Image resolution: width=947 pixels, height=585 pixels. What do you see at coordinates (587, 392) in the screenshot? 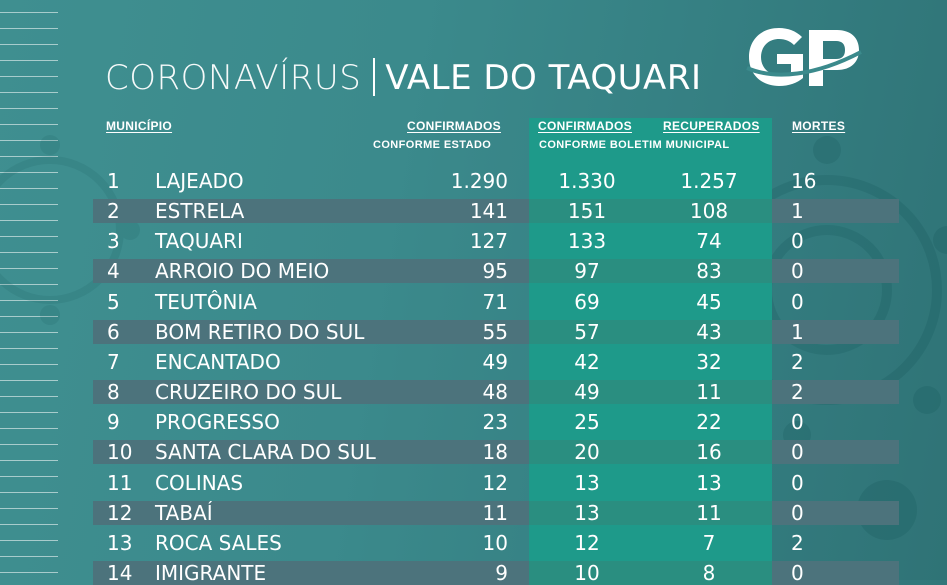
I see `confirmados-boletim-value: 49` at bounding box center [587, 392].